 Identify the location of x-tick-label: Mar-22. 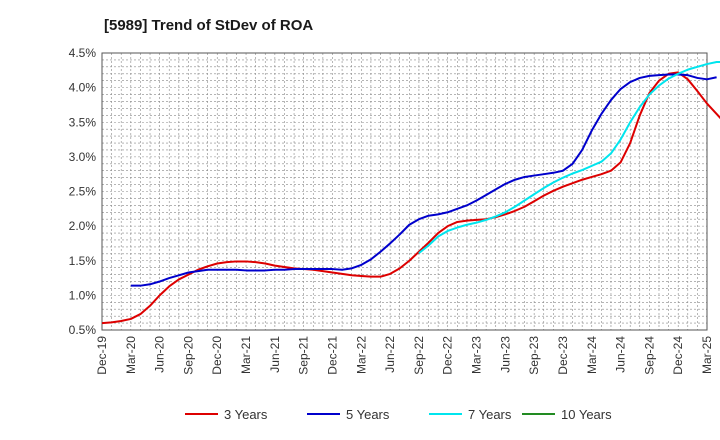
(361, 355).